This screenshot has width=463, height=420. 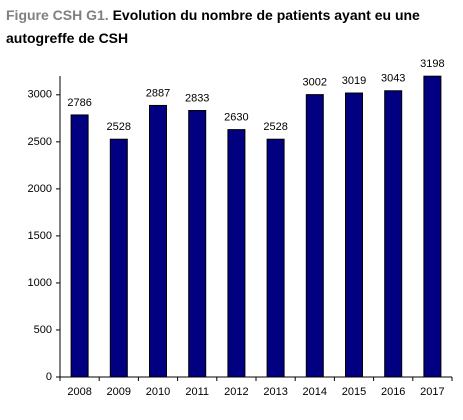 What do you see at coordinates (432, 64) in the screenshot?
I see `value-label: 3198` at bounding box center [432, 64].